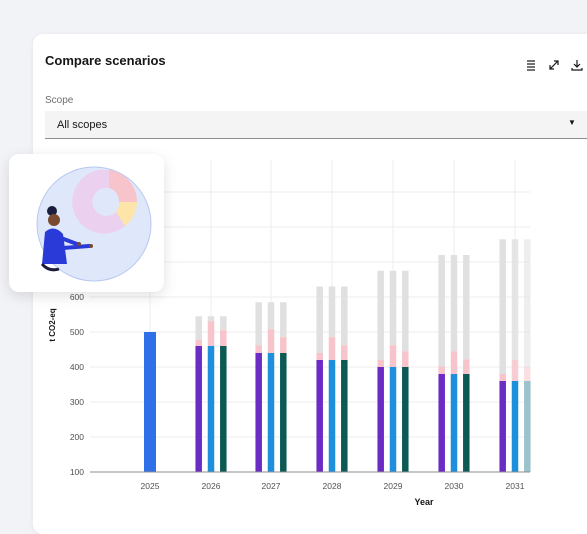 The height and width of the screenshot is (534, 587). I want to click on y-axis-label: t CO2-eq, so click(52, 324).